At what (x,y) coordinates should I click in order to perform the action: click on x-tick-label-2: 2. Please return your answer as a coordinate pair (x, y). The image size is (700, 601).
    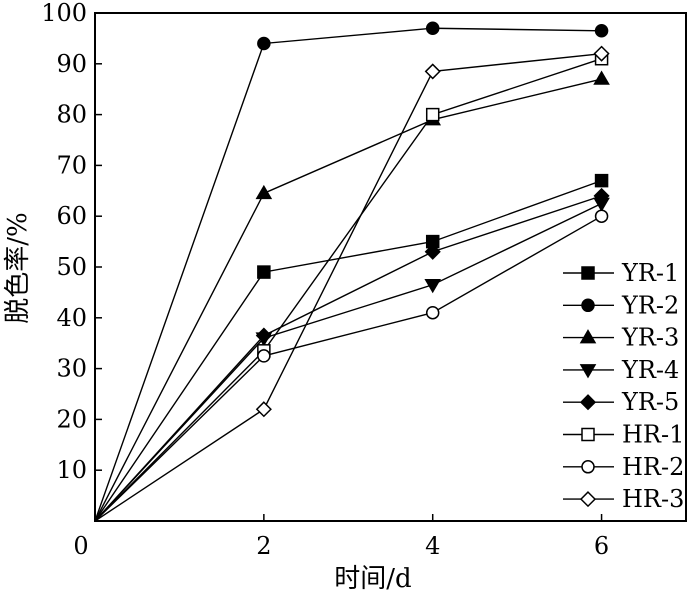
    Looking at the image, I should click on (263, 546).